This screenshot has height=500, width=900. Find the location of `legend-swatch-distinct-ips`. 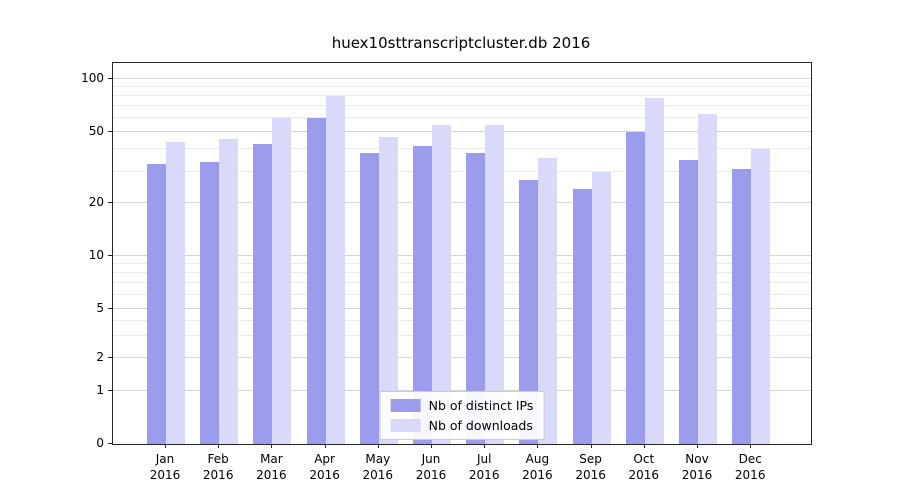

legend-swatch-distinct-ips is located at coordinates (405, 405).